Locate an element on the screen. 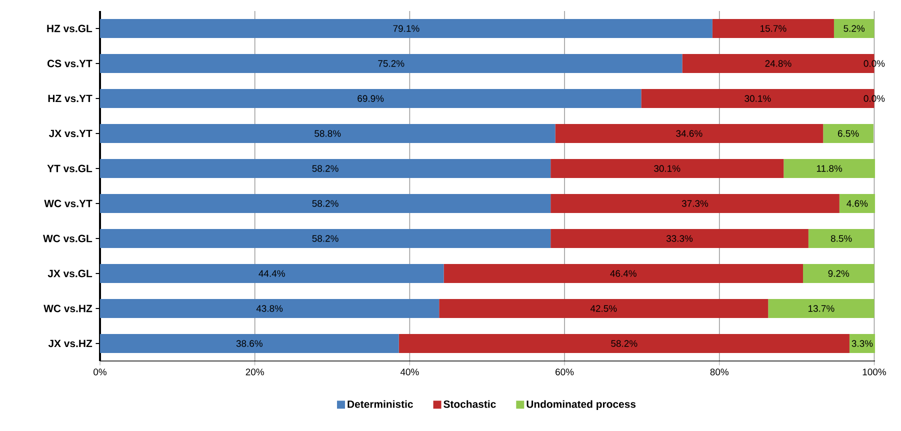  y-tick-label: YT vs.GL is located at coordinates (69, 168).